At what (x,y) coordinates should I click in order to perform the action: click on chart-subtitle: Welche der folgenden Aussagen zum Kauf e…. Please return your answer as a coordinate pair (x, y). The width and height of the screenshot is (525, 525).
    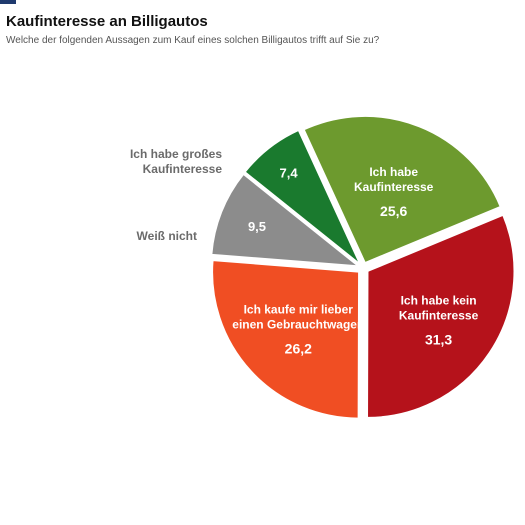
    Looking at the image, I should click on (193, 40).